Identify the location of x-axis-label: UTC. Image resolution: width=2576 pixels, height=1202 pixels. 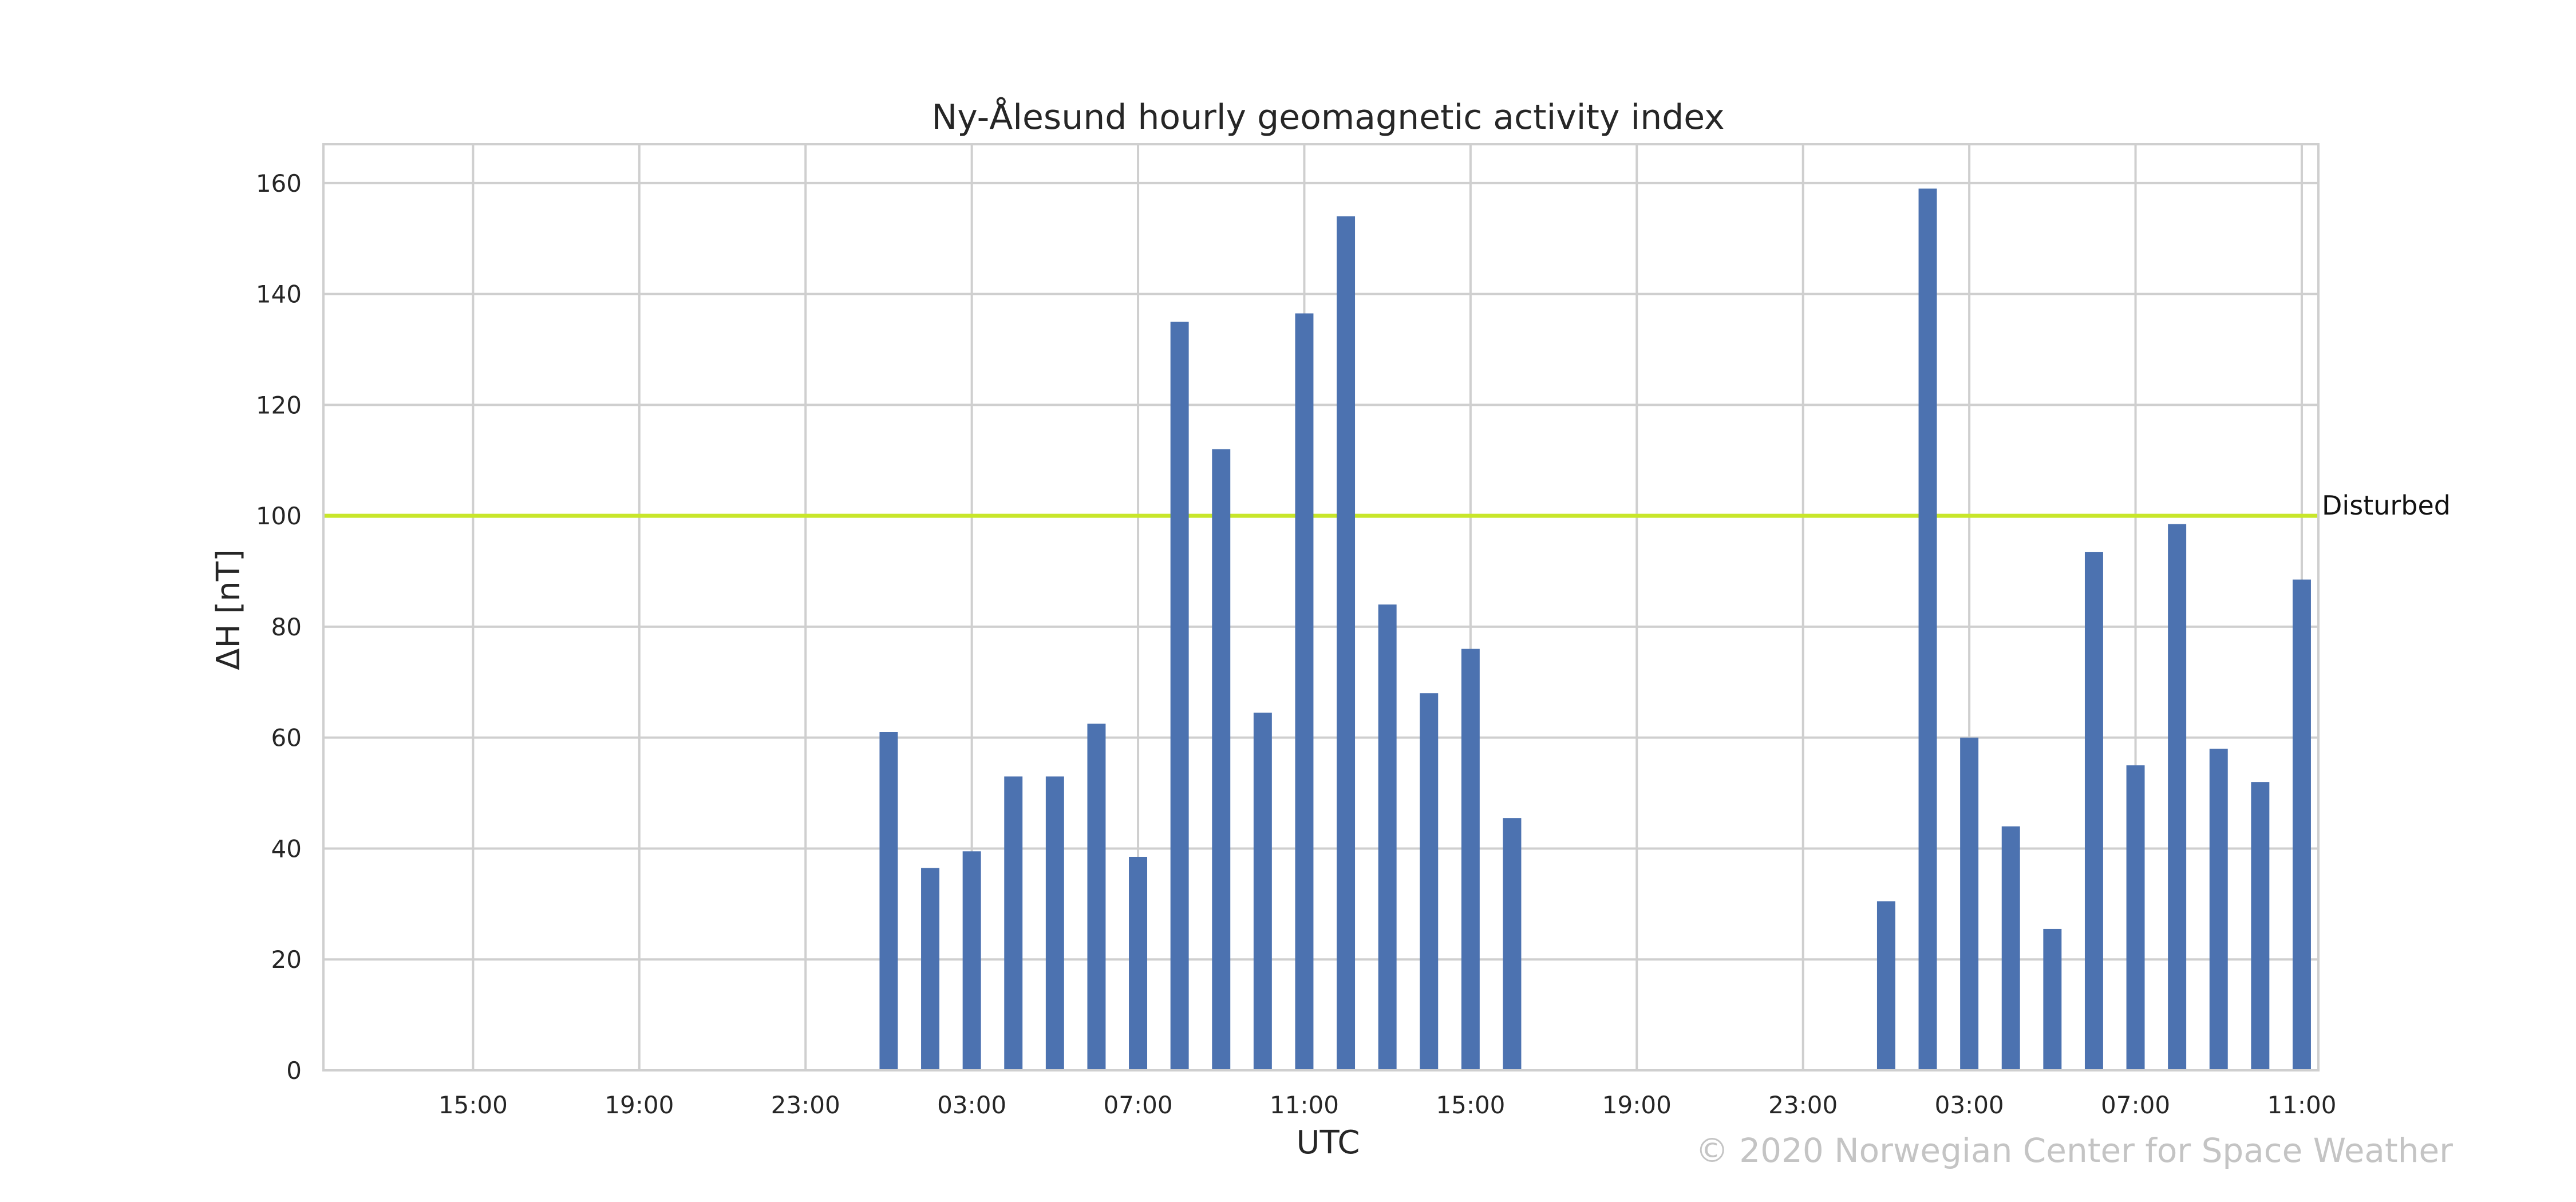
(1328, 1143).